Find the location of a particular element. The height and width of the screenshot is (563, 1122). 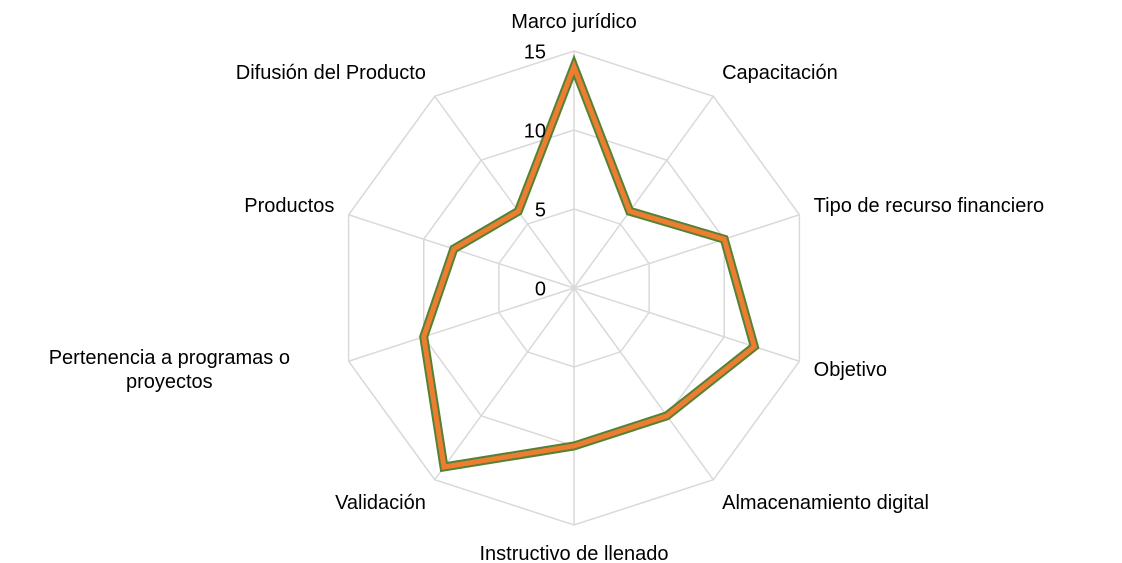

category-label: Tipo de recurso financiero is located at coordinates (929, 205).